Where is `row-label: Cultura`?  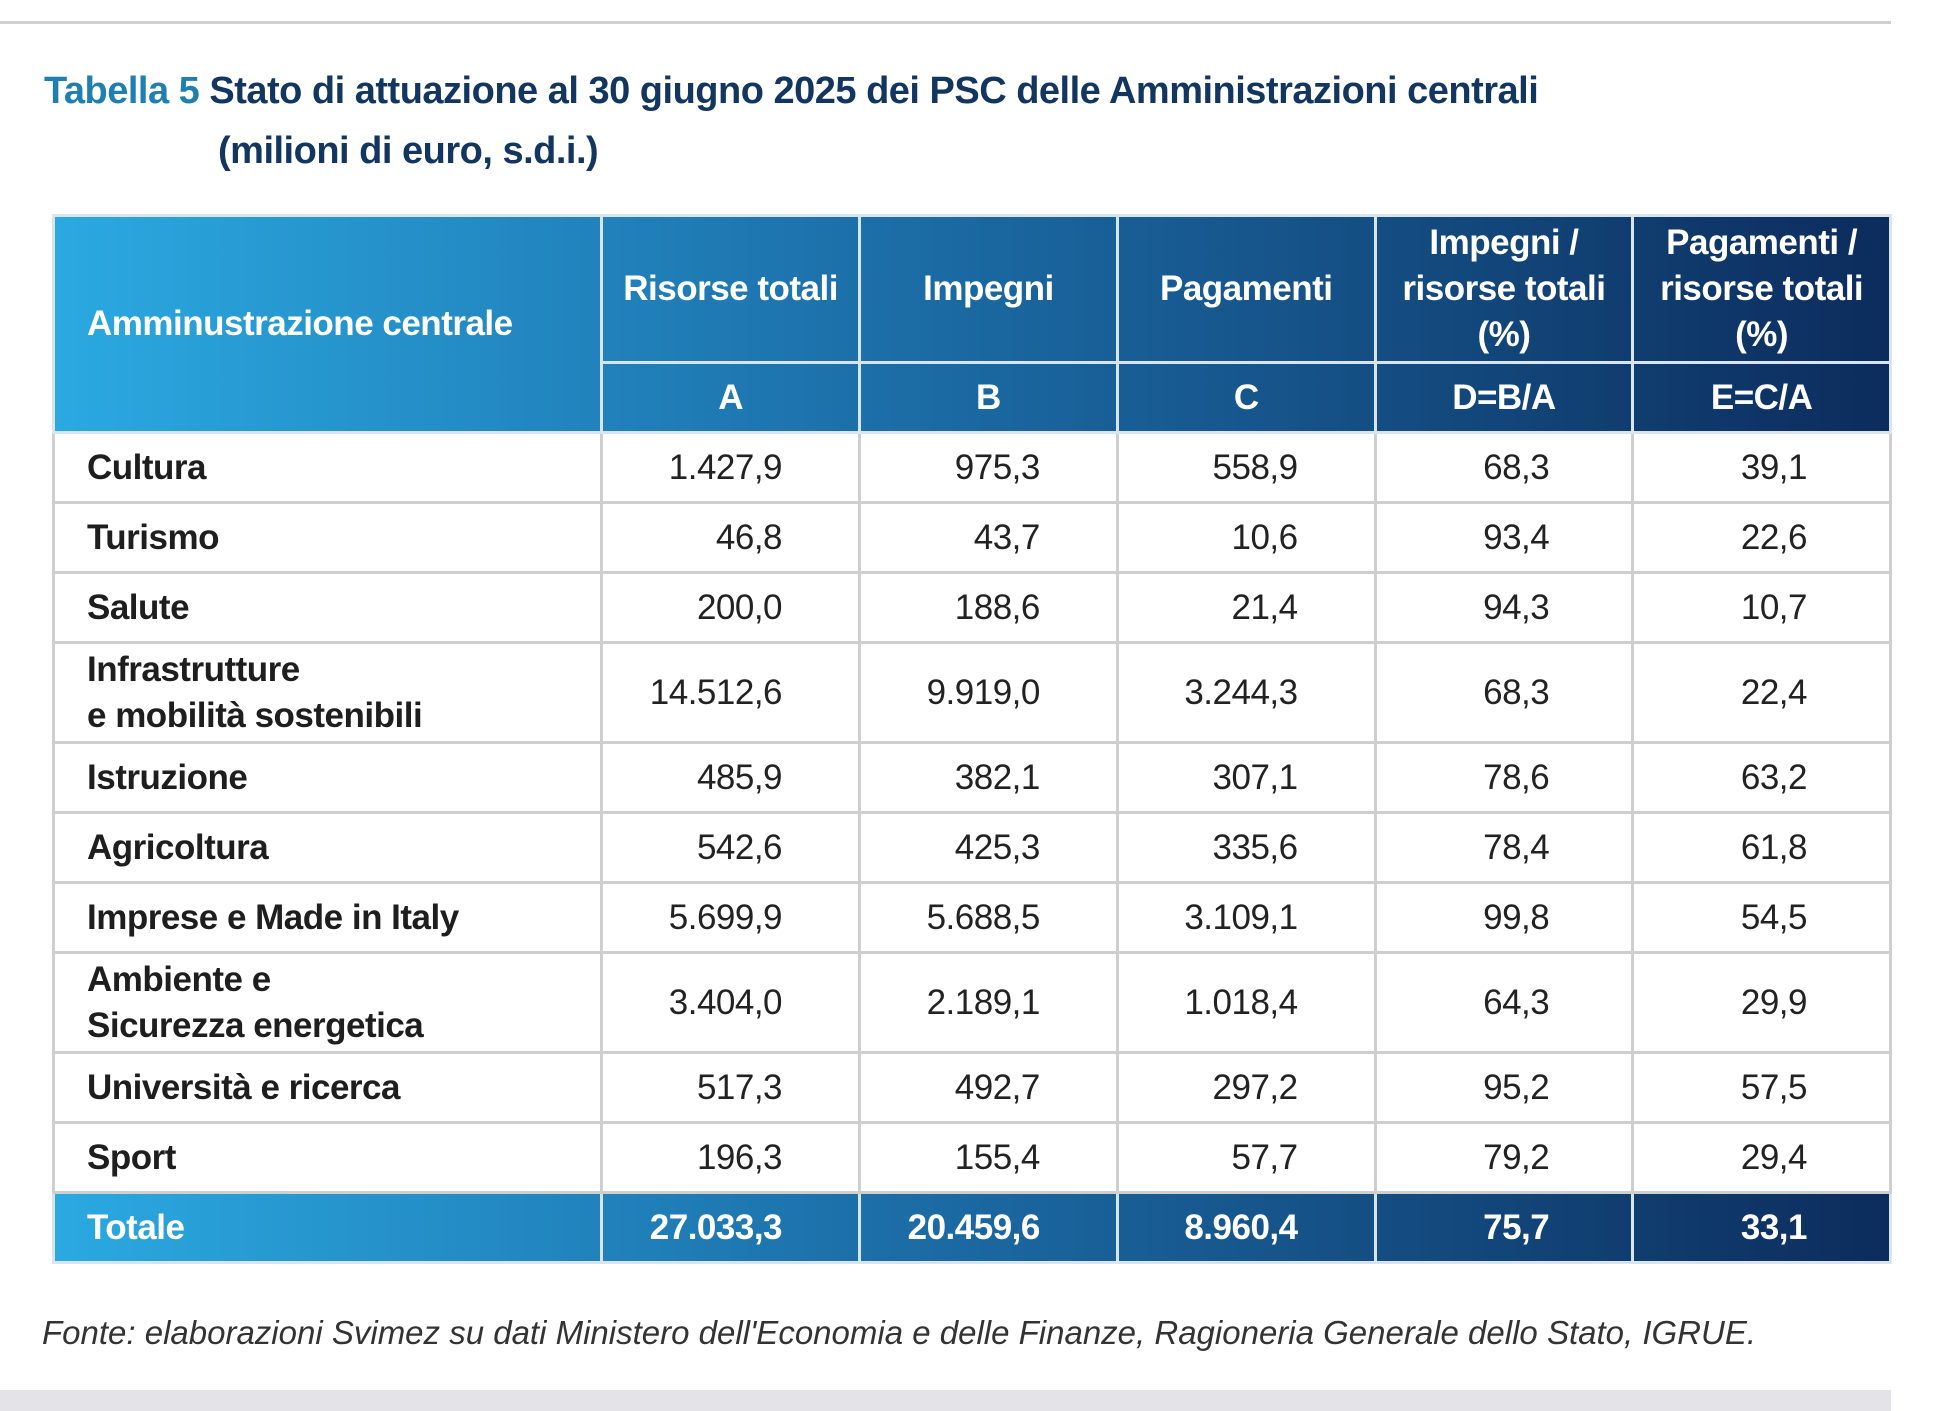
row-label: Cultura is located at coordinates (327, 467).